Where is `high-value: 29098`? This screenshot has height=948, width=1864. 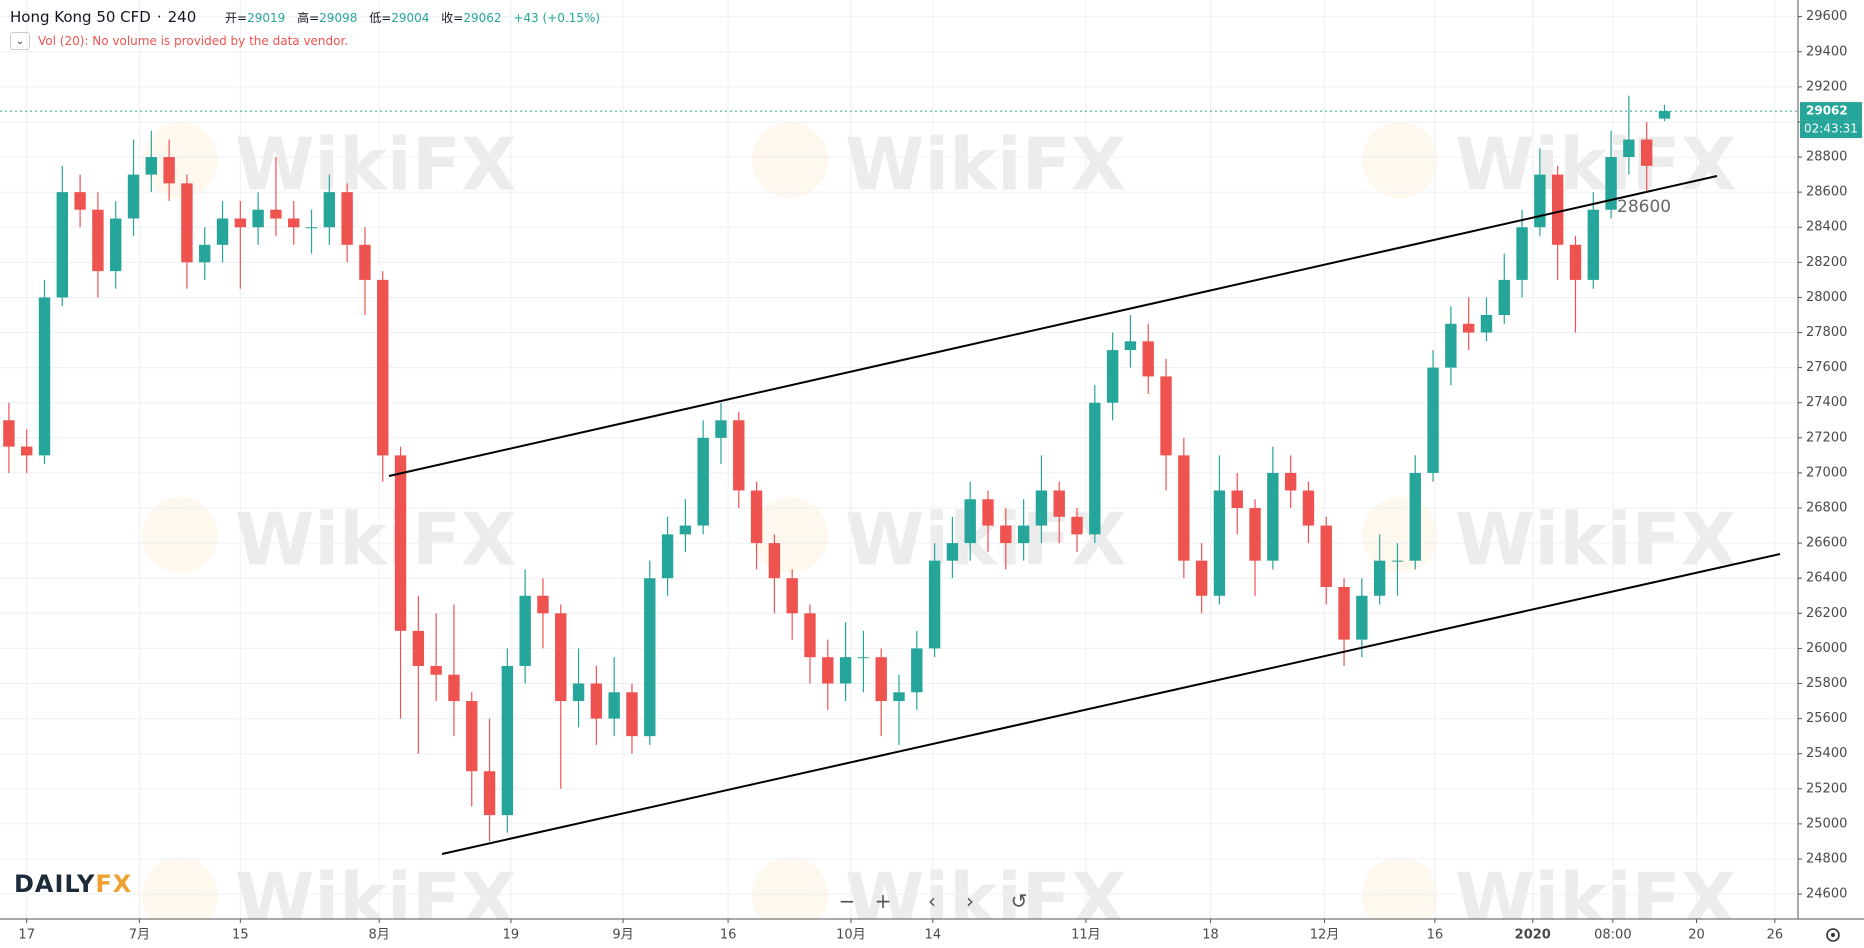 high-value: 29098 is located at coordinates (338, 18).